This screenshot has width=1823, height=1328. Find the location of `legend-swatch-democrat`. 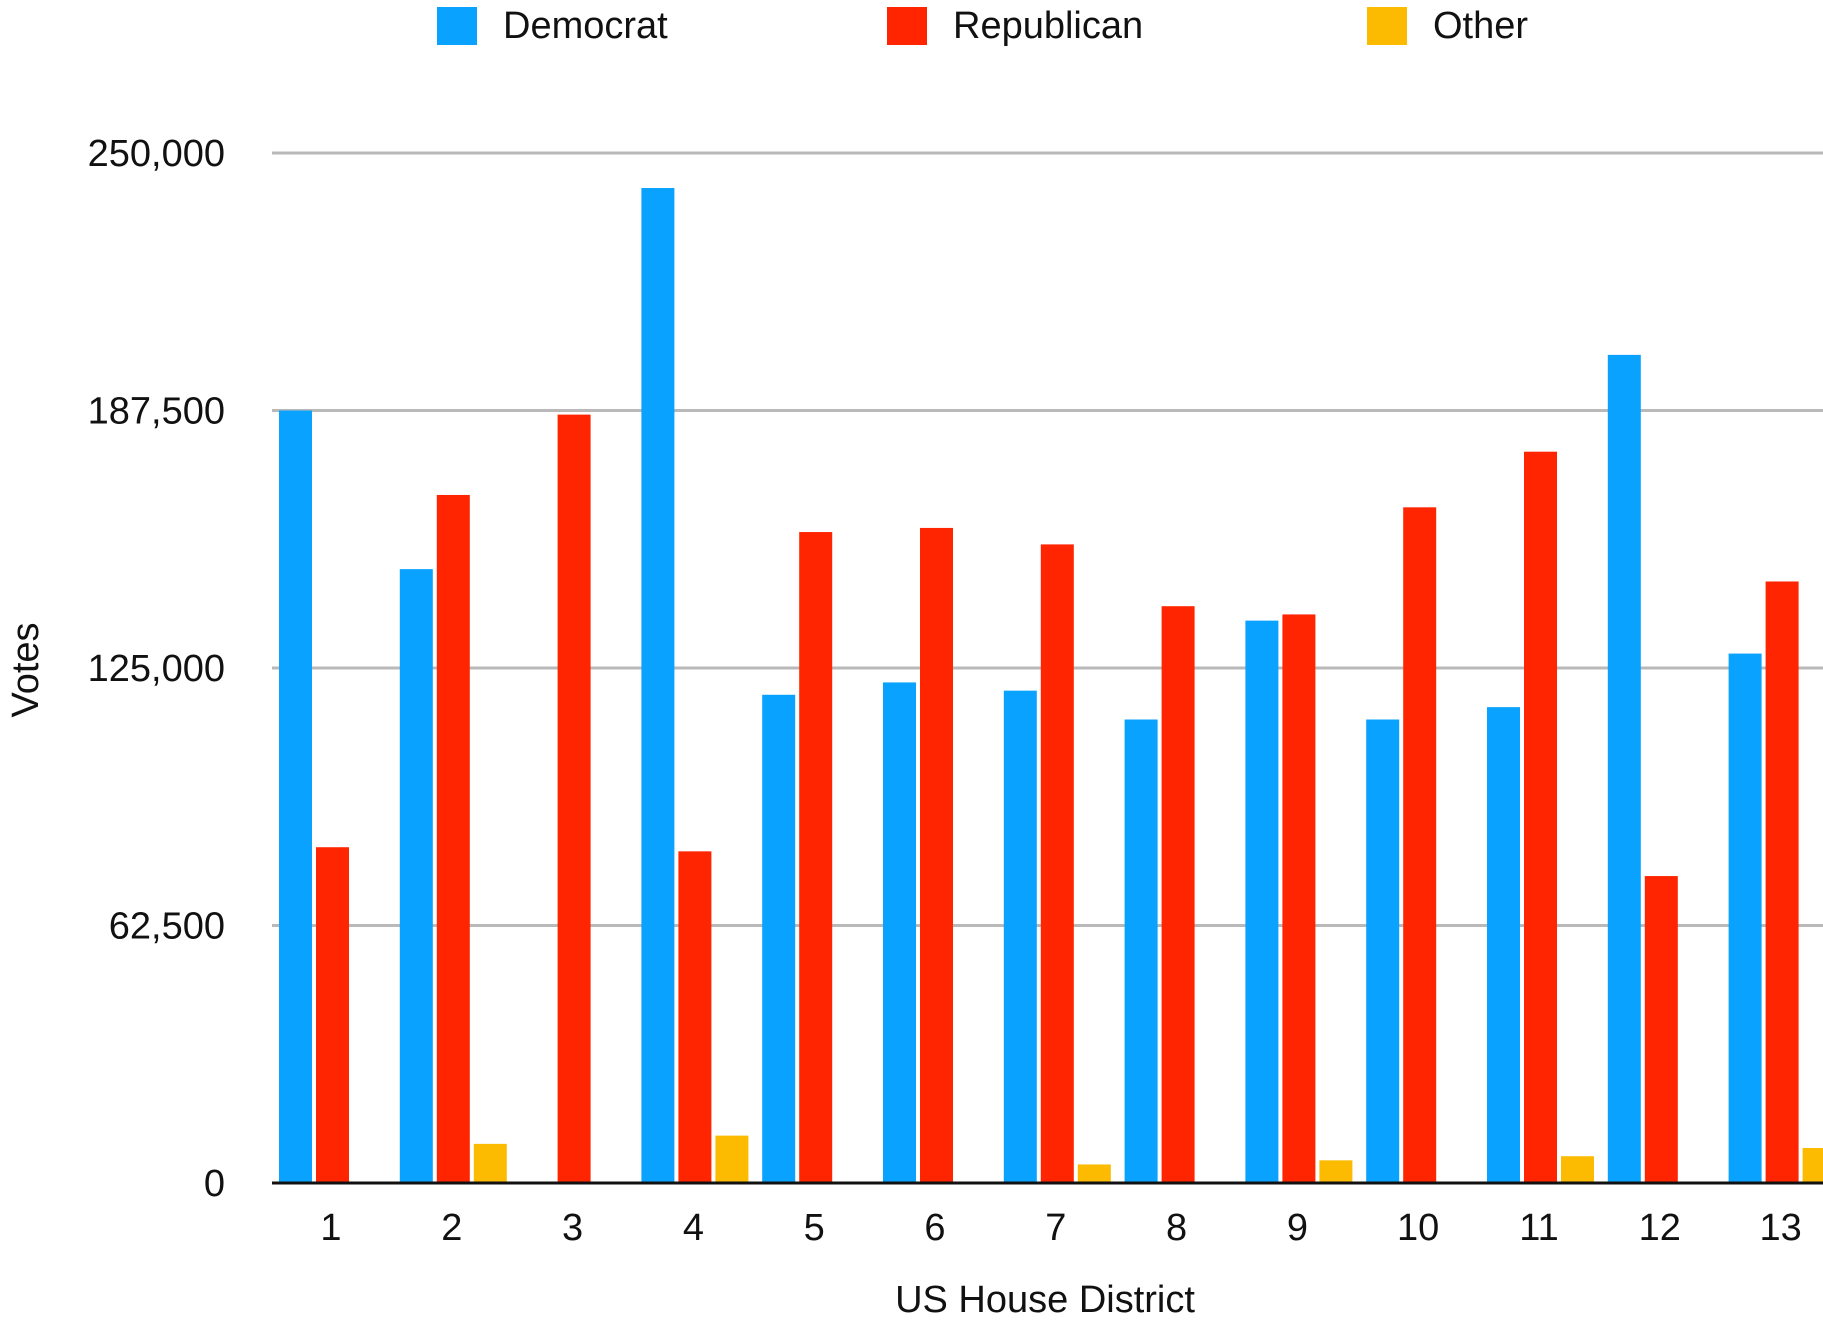

legend-swatch-democrat is located at coordinates (457, 26).